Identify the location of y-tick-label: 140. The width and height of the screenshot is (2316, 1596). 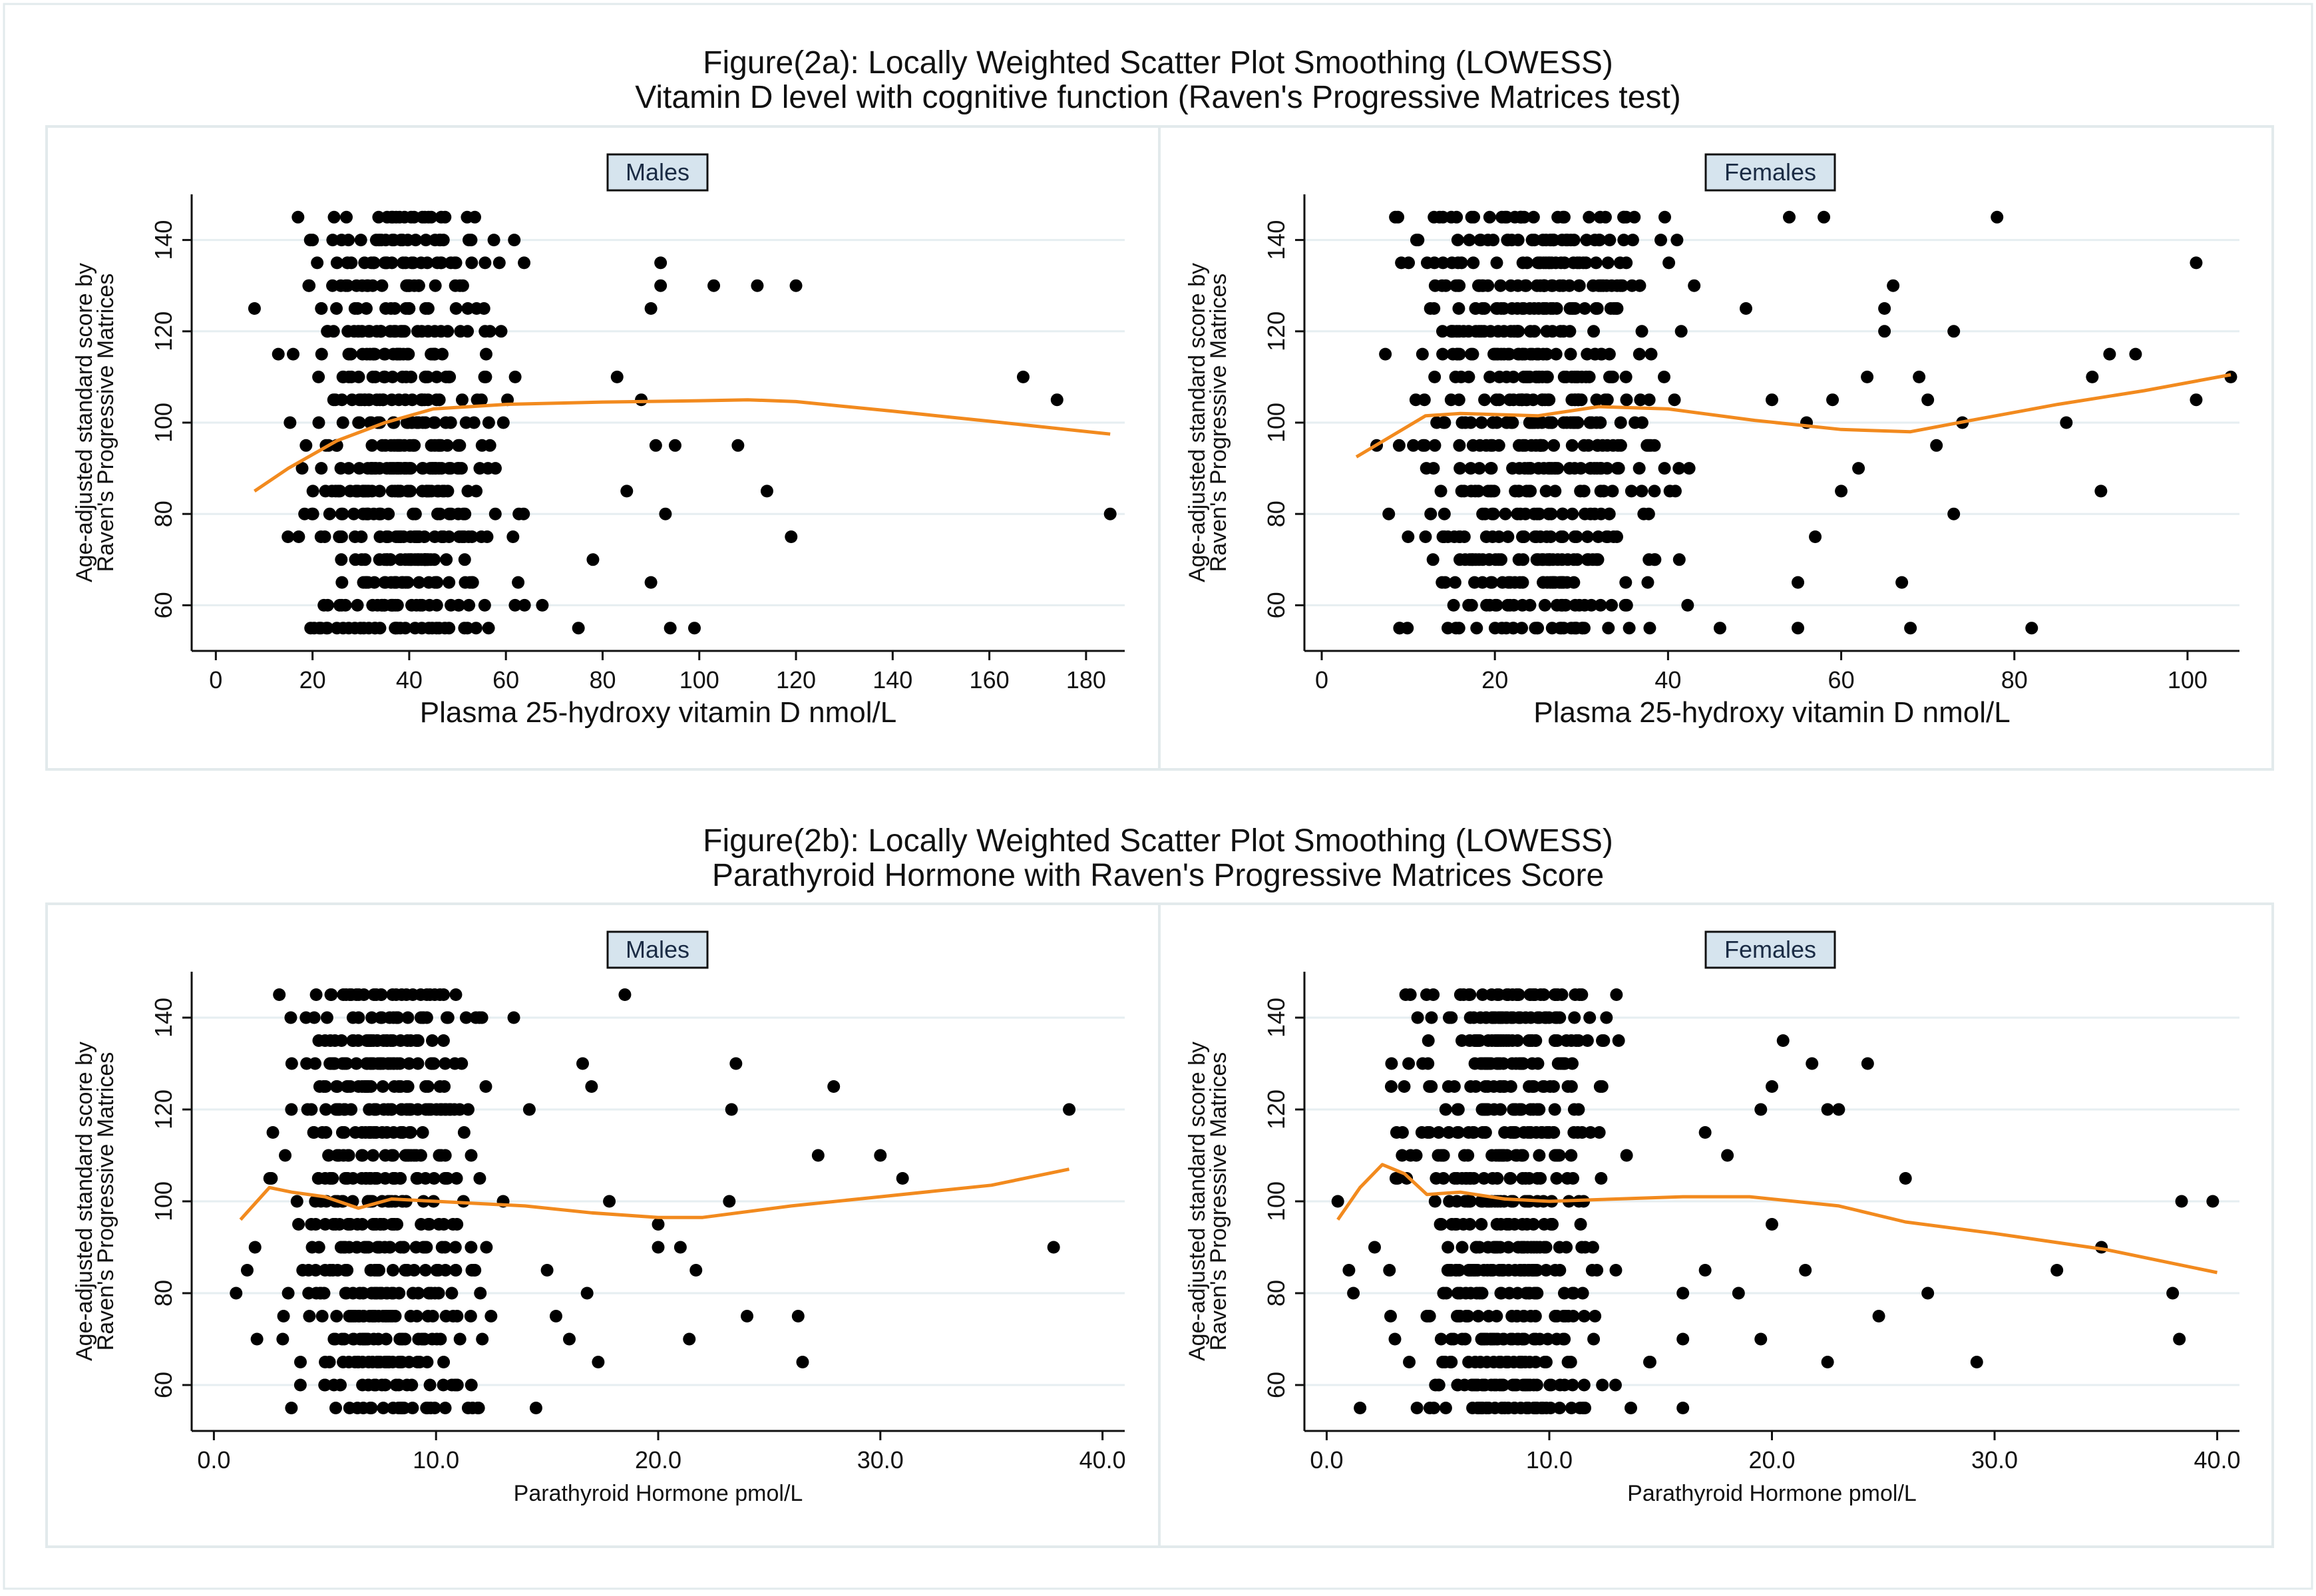
(163, 240).